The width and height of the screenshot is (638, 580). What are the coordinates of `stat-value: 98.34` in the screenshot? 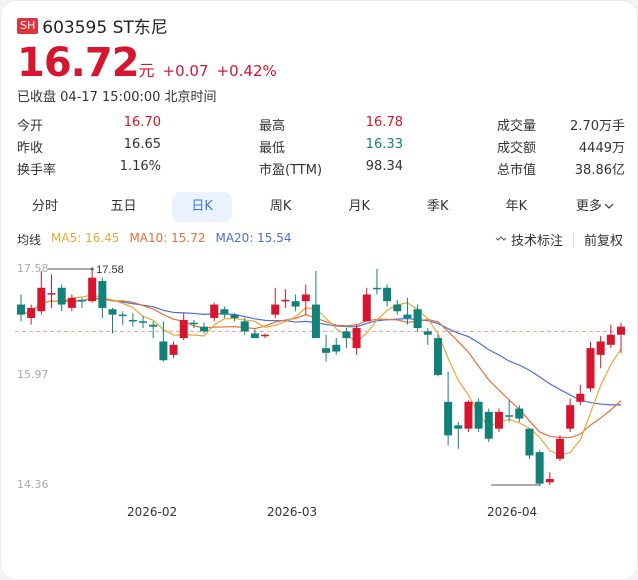 It's located at (384, 166).